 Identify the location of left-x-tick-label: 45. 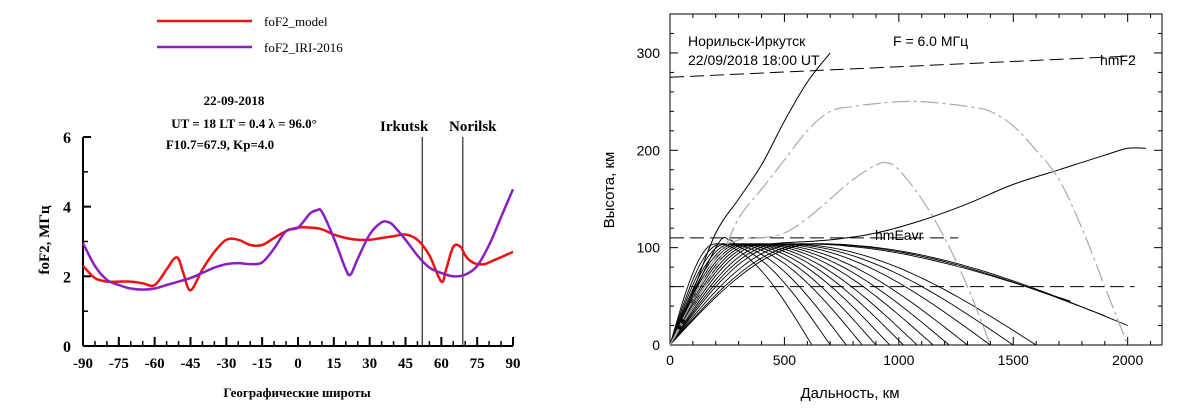
(405, 364).